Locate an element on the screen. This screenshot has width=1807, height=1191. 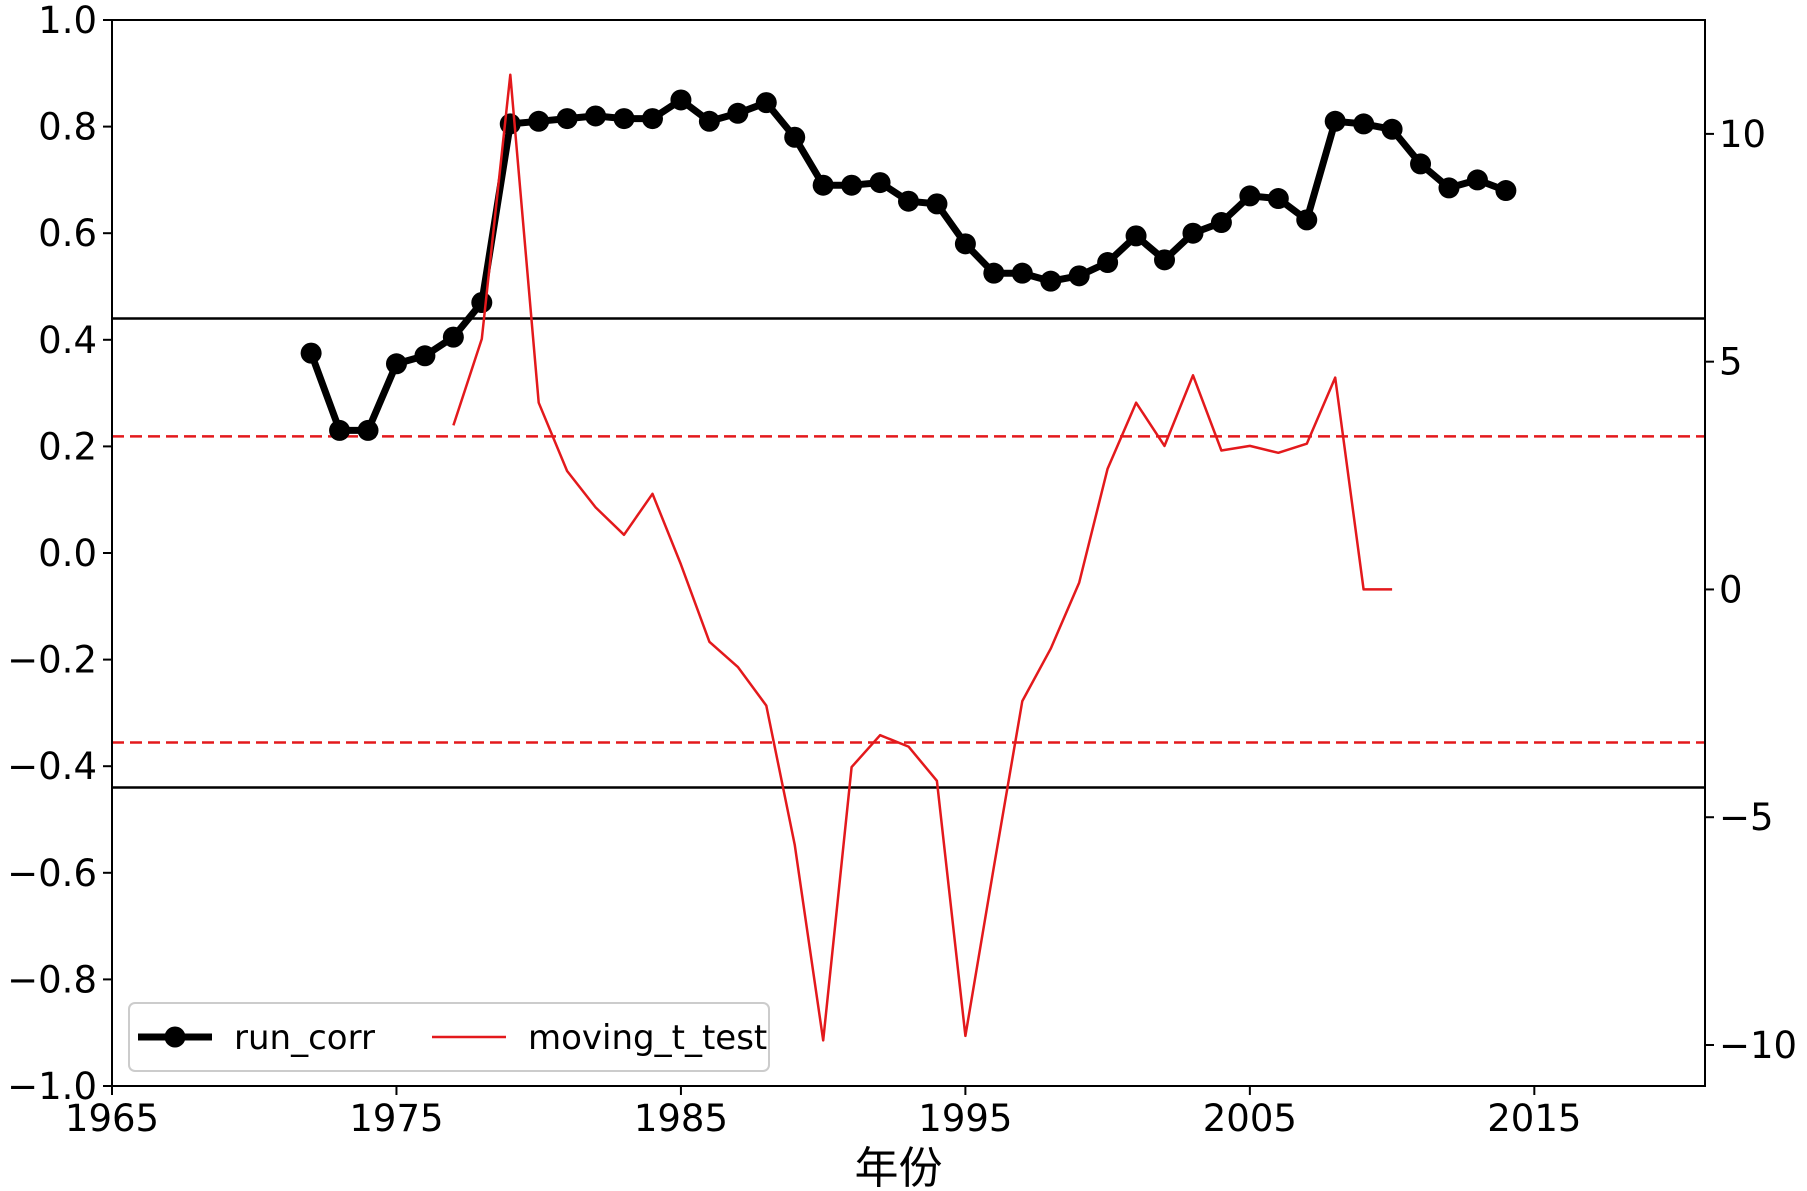
y-left-axis-ticks: 1.0 0.8 0.6 0.4 0.2 0.0 −0.2 −0.4 −0.6 −0.8 −1.0 is located at coordinates (59, 554).